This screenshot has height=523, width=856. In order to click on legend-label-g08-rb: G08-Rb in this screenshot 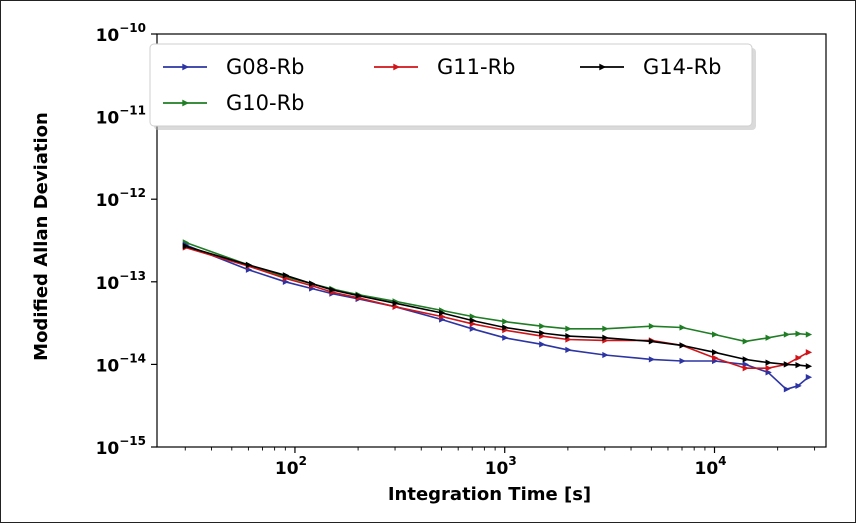, I will do `click(265, 67)`.